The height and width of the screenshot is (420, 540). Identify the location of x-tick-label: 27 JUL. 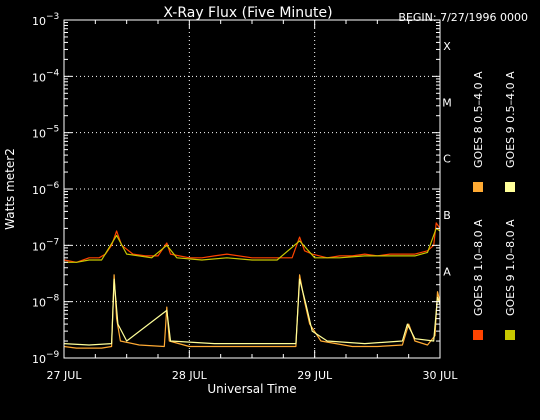
(65, 375).